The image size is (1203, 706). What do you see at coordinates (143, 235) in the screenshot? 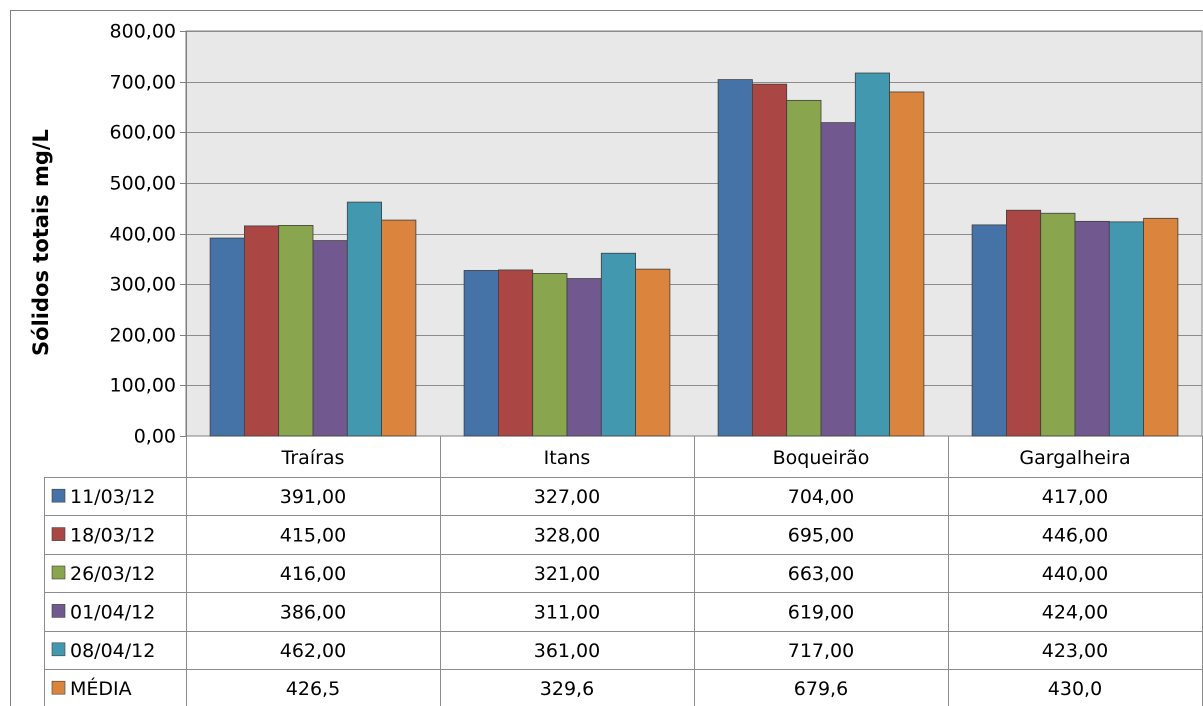
I see `y-tick-label: 400,00` at bounding box center [143, 235].